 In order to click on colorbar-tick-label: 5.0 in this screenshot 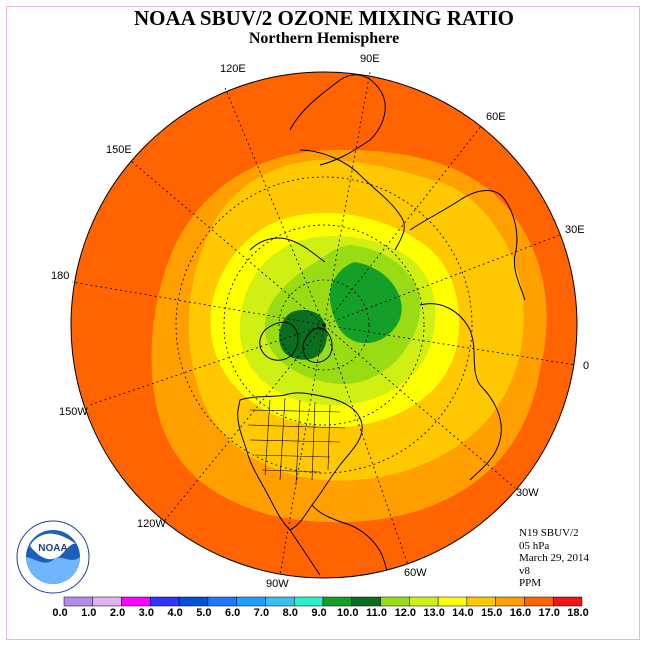, I will do `click(204, 613)`.